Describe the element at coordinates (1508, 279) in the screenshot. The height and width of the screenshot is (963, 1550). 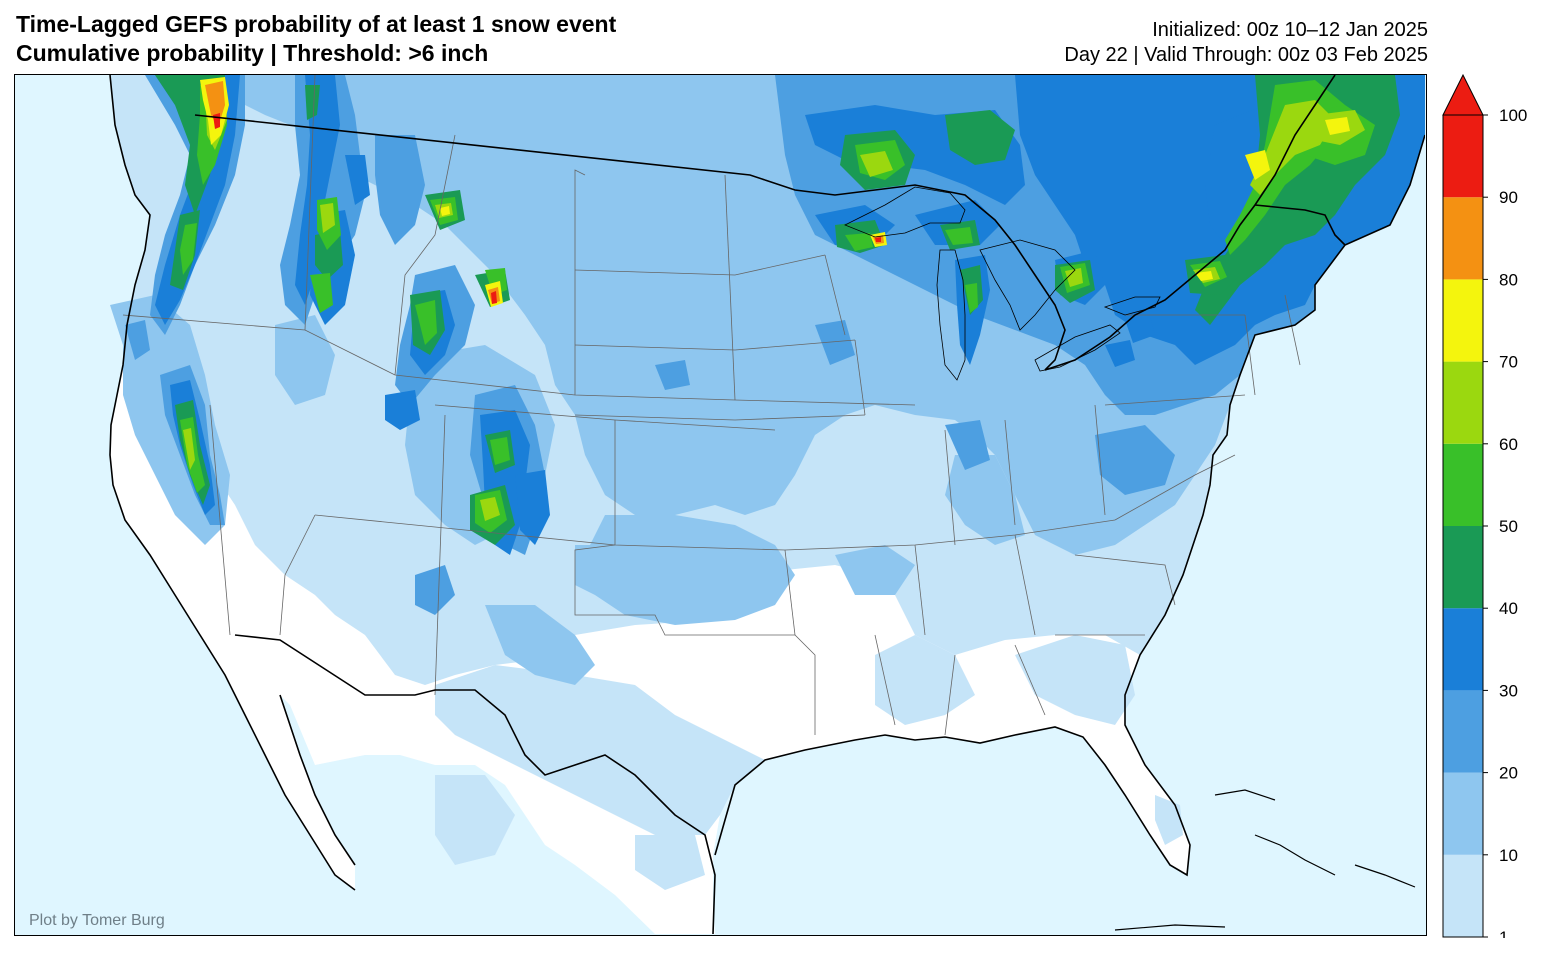
I see `colorbar-tick-label: 80` at that location.